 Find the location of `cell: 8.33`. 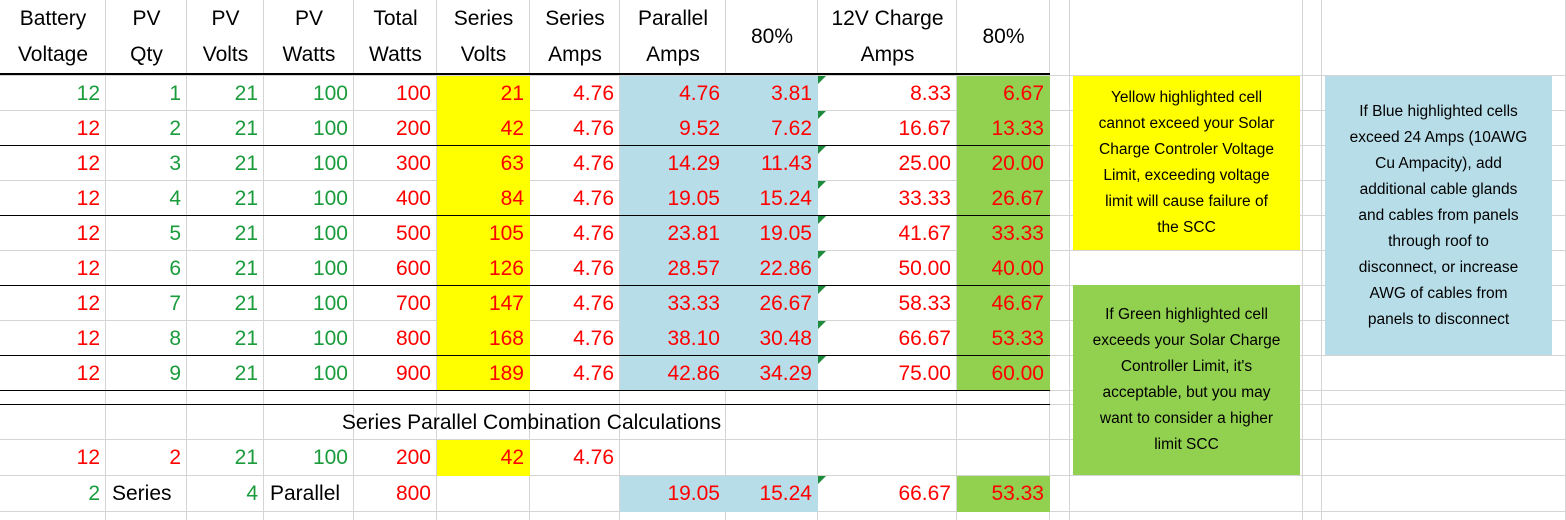

cell: 8.33 is located at coordinates (930, 93).